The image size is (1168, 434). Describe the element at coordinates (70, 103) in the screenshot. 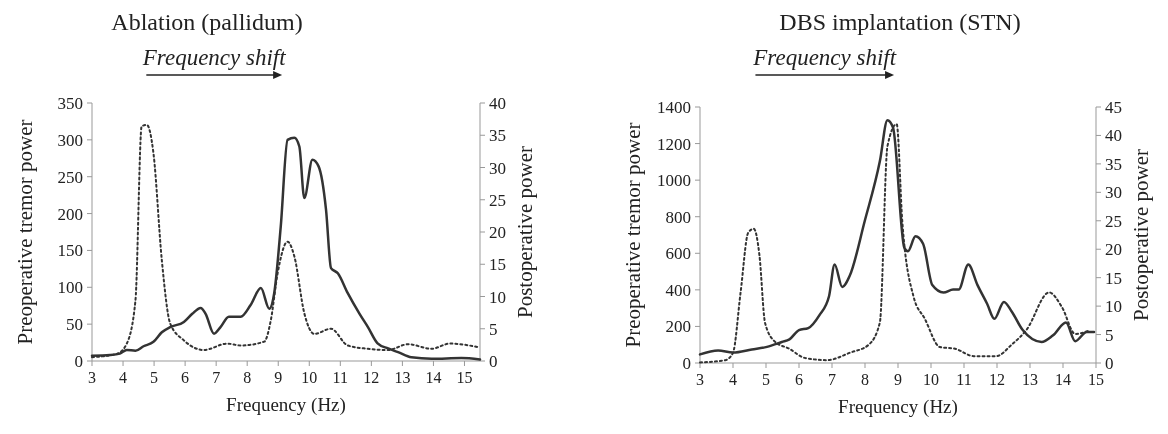

I see `y-tick-label: 350` at that location.